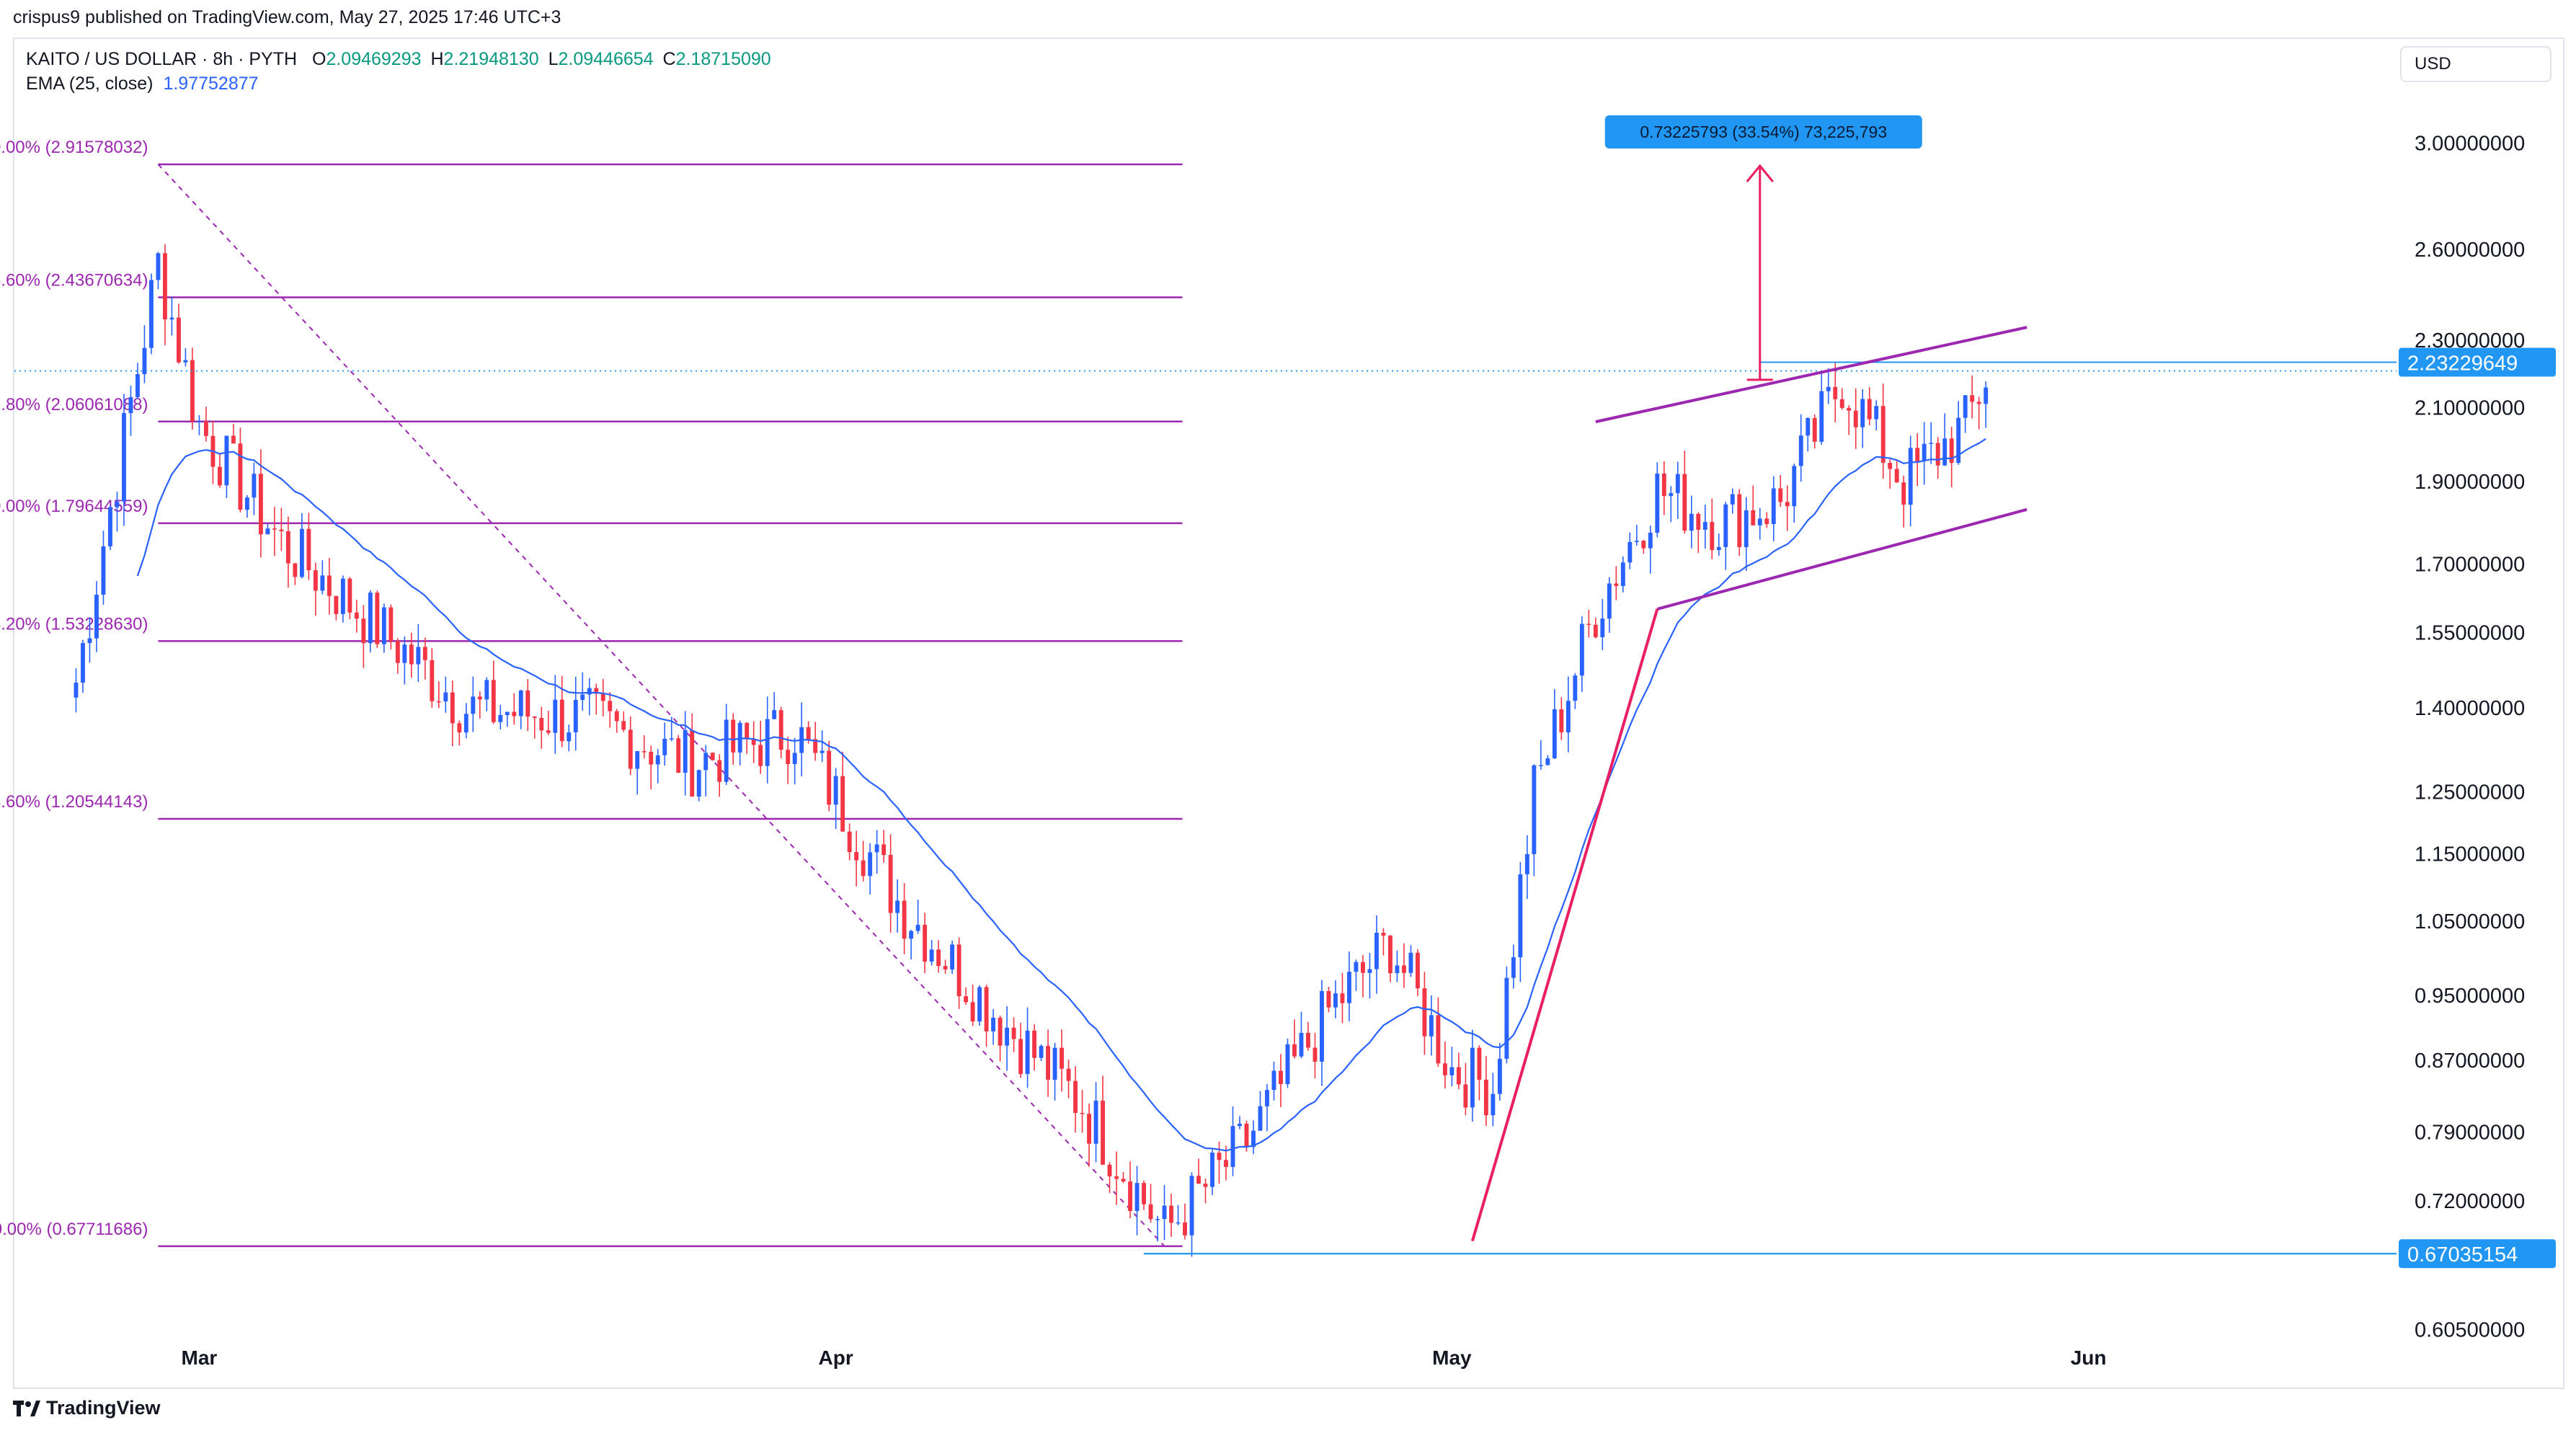 Image resolution: width=2576 pixels, height=1433 pixels. I want to click on flag-pole-line, so click(1564, 925).